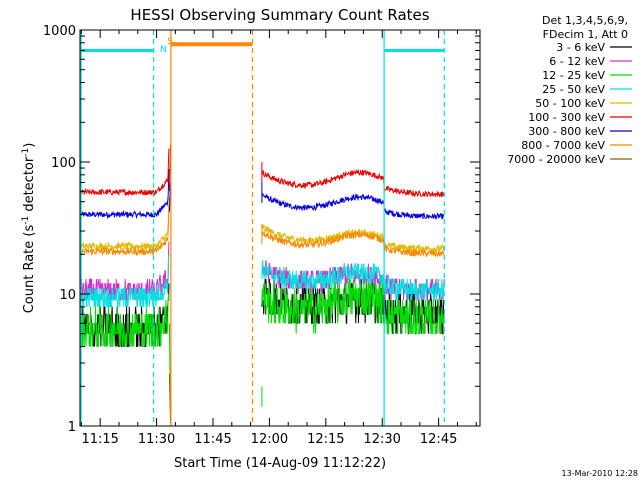 The width and height of the screenshot is (640, 480). What do you see at coordinates (170, 42) in the screenshot?
I see `marker-S: S` at bounding box center [170, 42].